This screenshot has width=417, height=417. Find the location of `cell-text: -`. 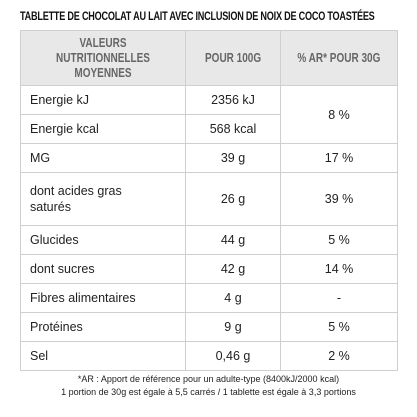

cell-text: - is located at coordinates (339, 298).